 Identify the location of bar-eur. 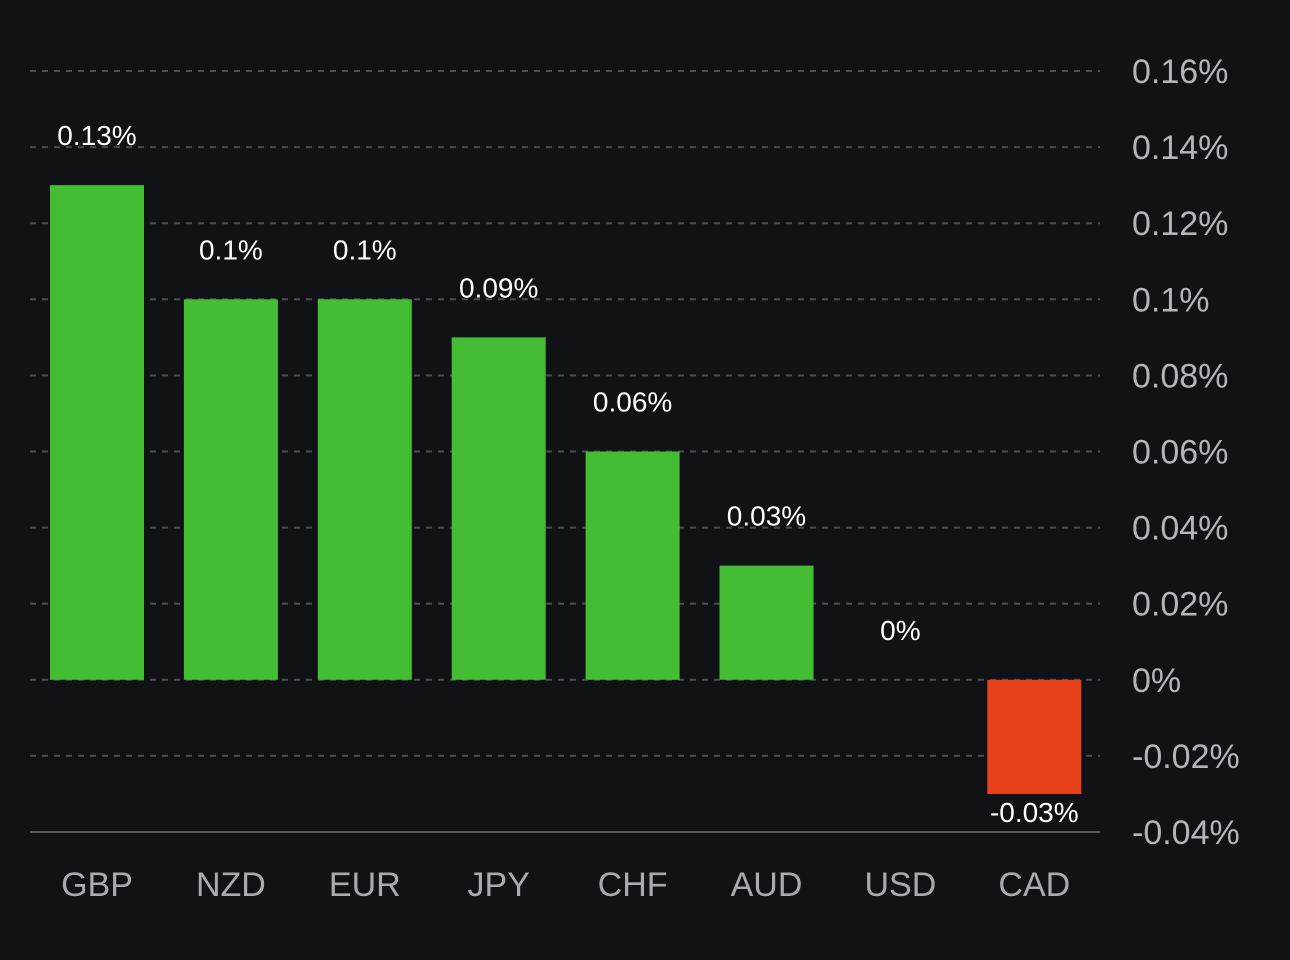
(364, 489).